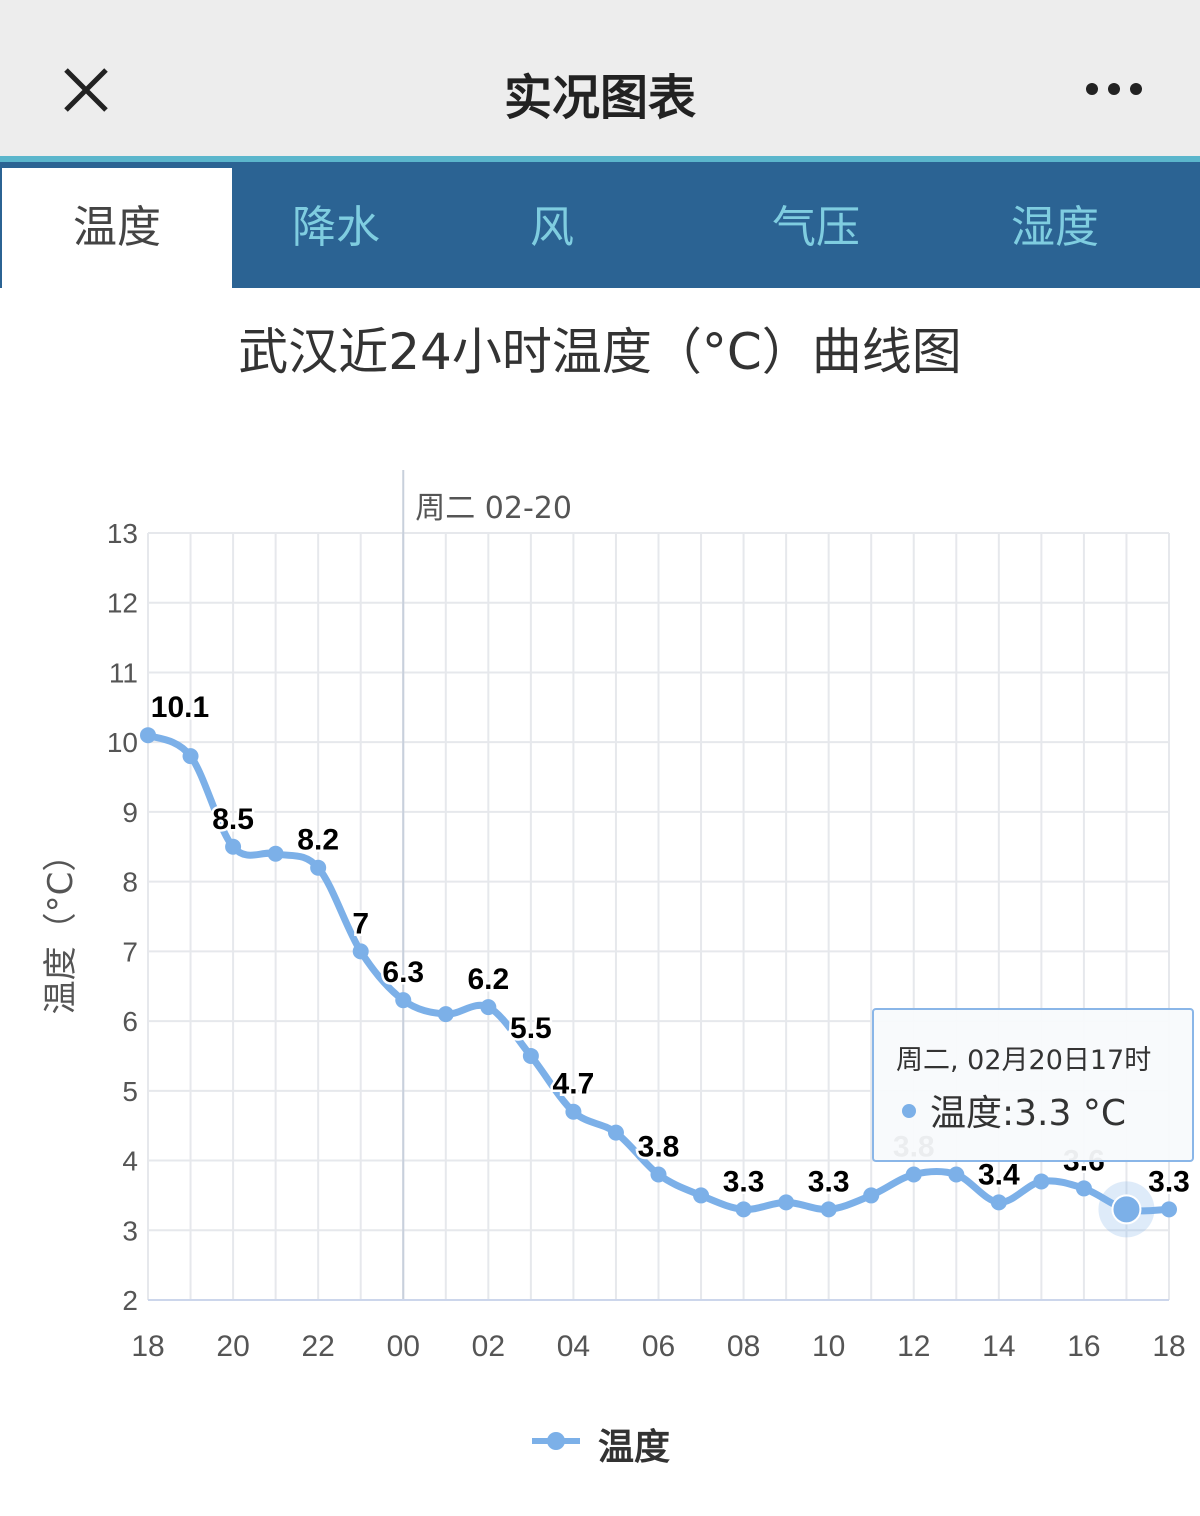  What do you see at coordinates (318, 840) in the screenshot?
I see `data-label: 8.2` at bounding box center [318, 840].